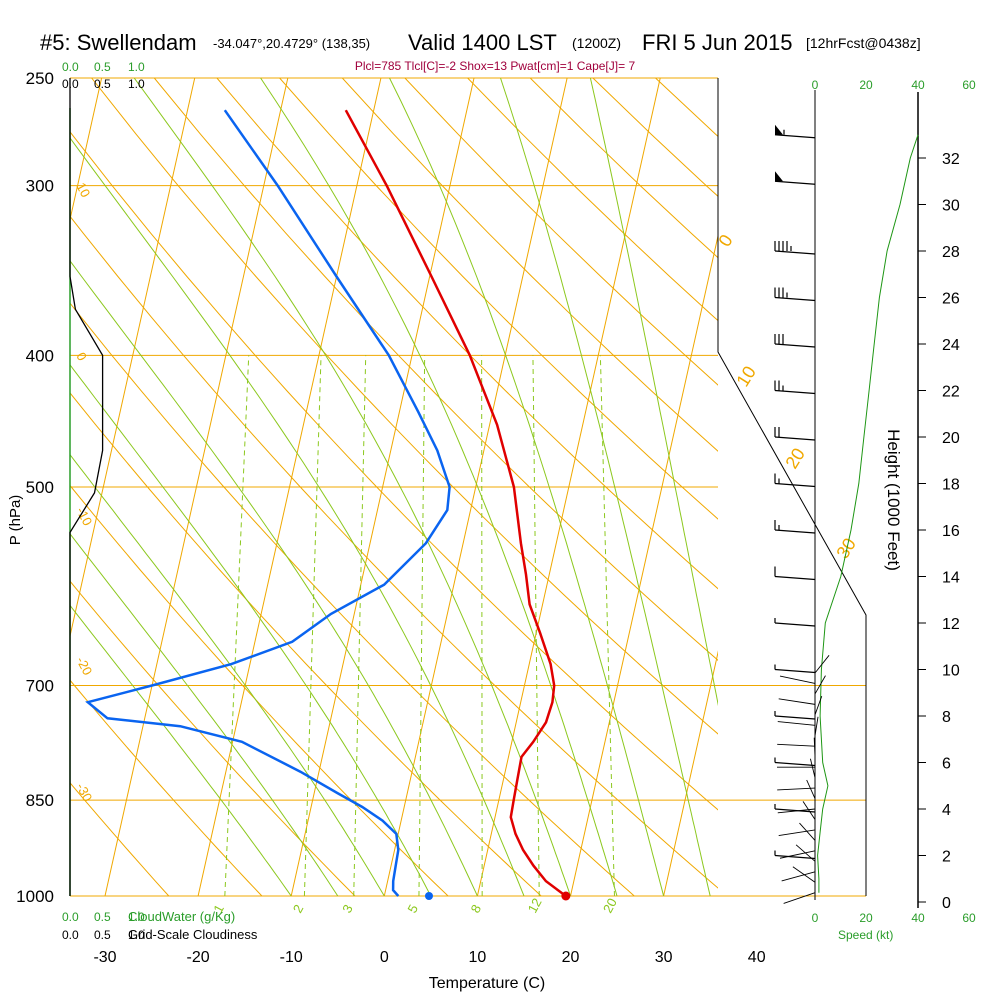 The height and width of the screenshot is (1000, 1000). I want to click on x-tick-label: -10, so click(291, 957).